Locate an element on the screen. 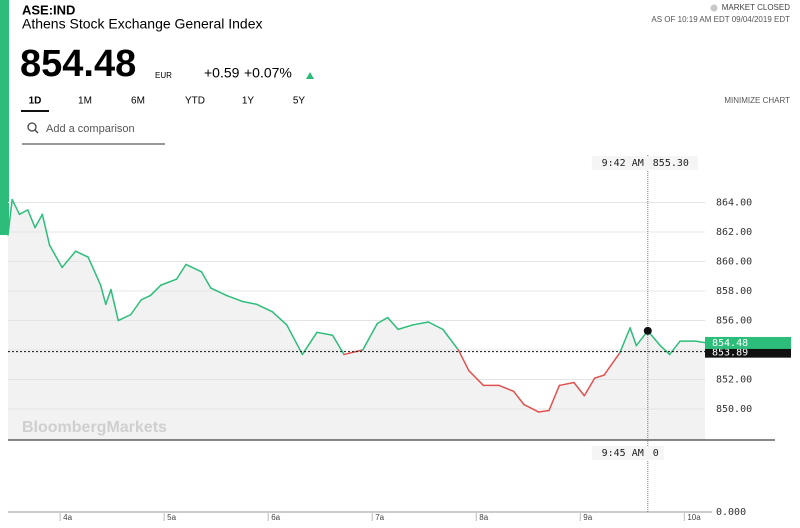 Image resolution: width=800 pixels, height=528 pixels. tab: 1Y is located at coordinates (248, 101).